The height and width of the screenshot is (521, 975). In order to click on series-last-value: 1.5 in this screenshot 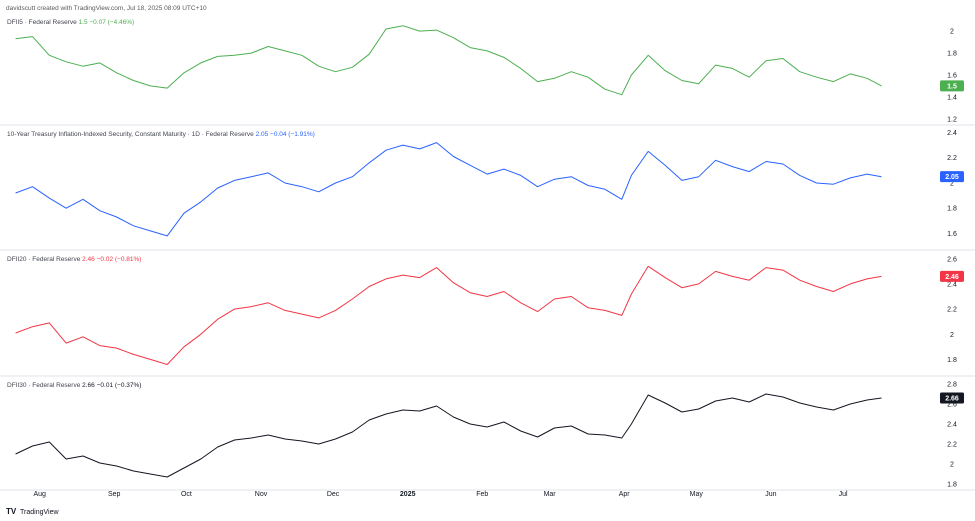, I will do `click(84, 22)`.